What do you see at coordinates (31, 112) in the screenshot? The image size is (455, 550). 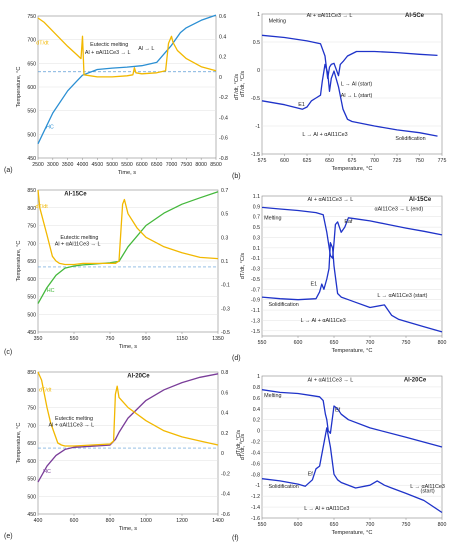 I see `y-tick-label: 550` at bounding box center [31, 112].